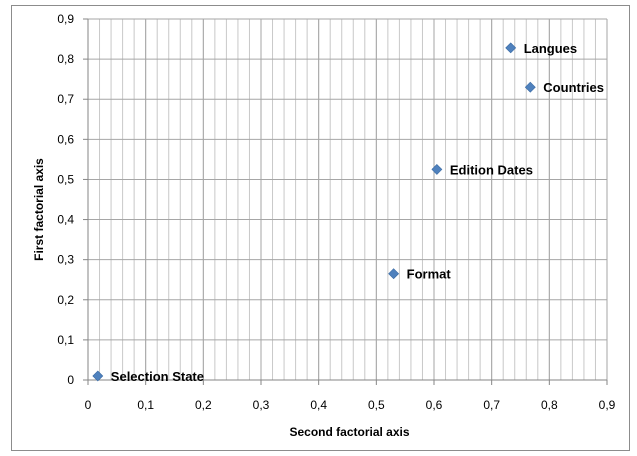 The height and width of the screenshot is (456, 637). Describe the element at coordinates (573, 87) in the screenshot. I see `data-point-label: Countries` at that location.